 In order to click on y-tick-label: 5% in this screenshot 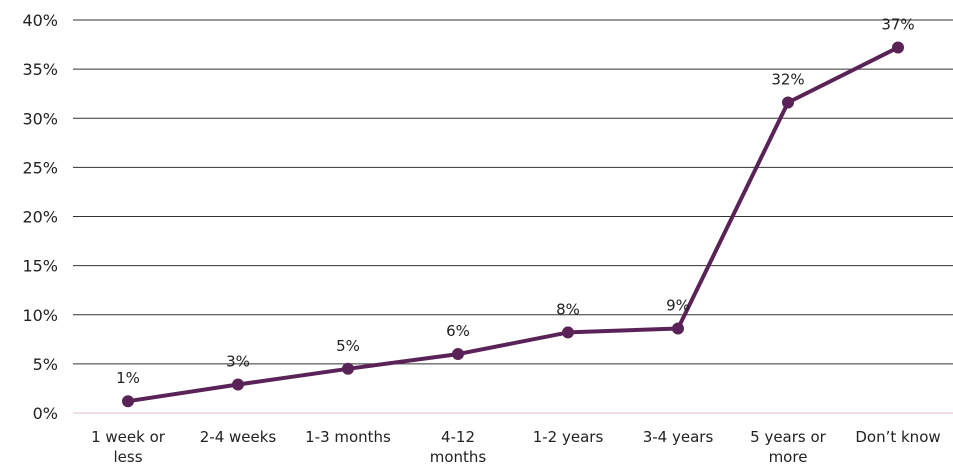, I will do `click(45, 364)`.